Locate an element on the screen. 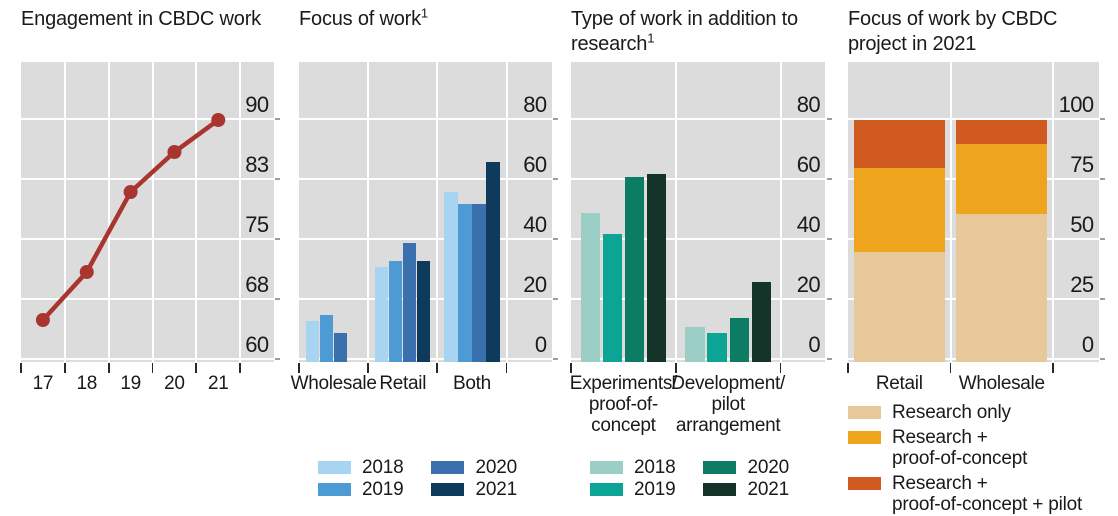  legend-item: Research only is located at coordinates (965, 412).